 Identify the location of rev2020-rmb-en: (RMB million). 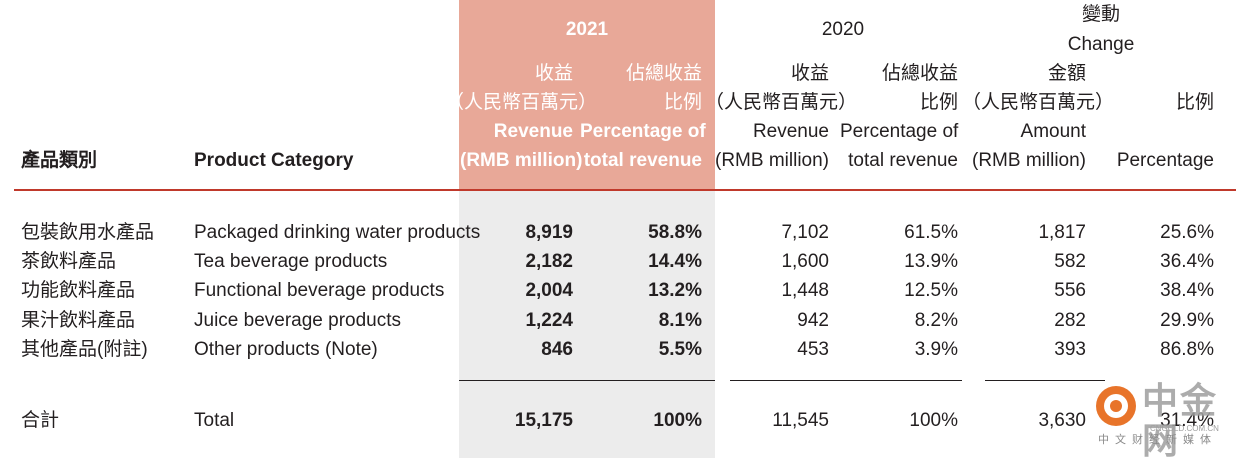
(772, 160).